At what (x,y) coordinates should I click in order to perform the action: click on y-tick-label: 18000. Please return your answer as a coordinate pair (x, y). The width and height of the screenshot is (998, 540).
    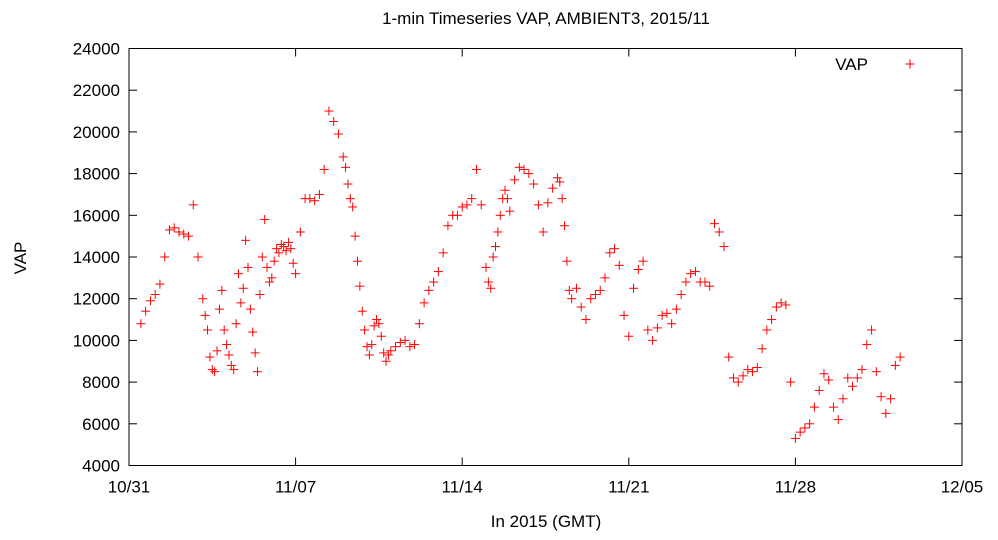
    Looking at the image, I should click on (96, 174).